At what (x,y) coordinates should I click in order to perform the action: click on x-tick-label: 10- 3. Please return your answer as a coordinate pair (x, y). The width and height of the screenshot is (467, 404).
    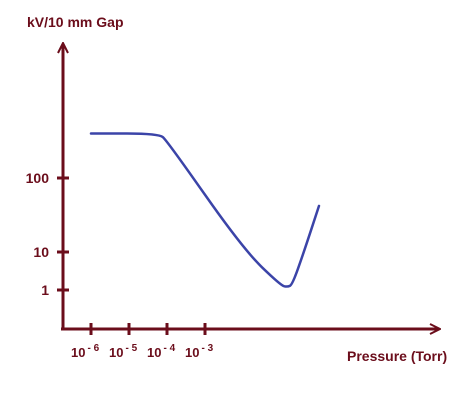
    Looking at the image, I should click on (199, 351).